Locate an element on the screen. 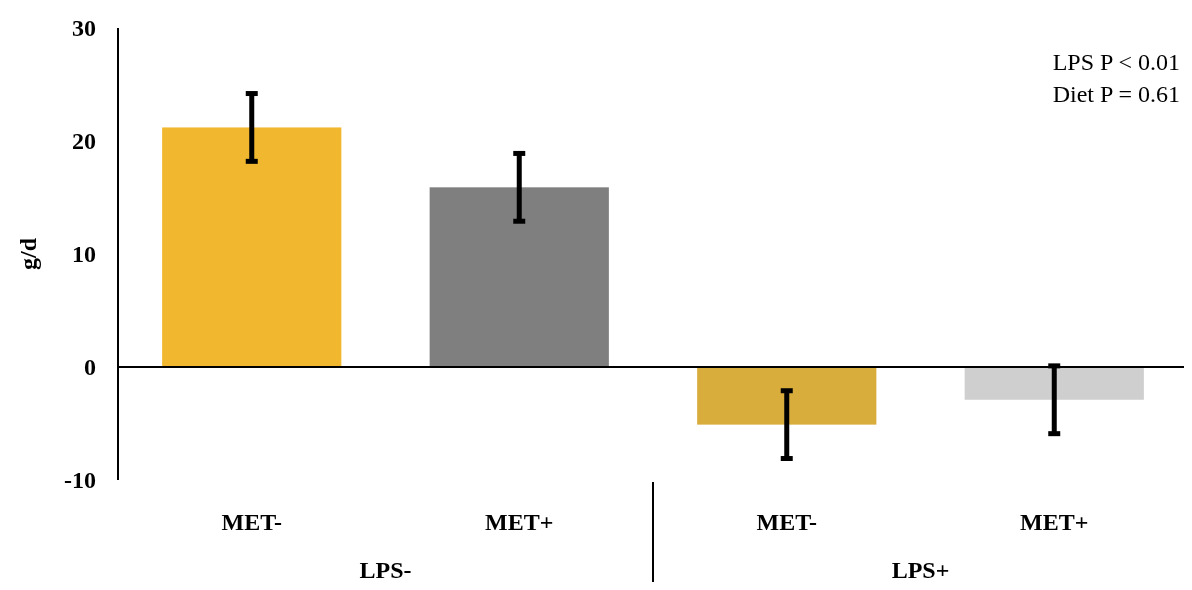 Image resolution: width=1192 pixels, height=590 pixels. text: LPS- is located at coordinates (385, 570).